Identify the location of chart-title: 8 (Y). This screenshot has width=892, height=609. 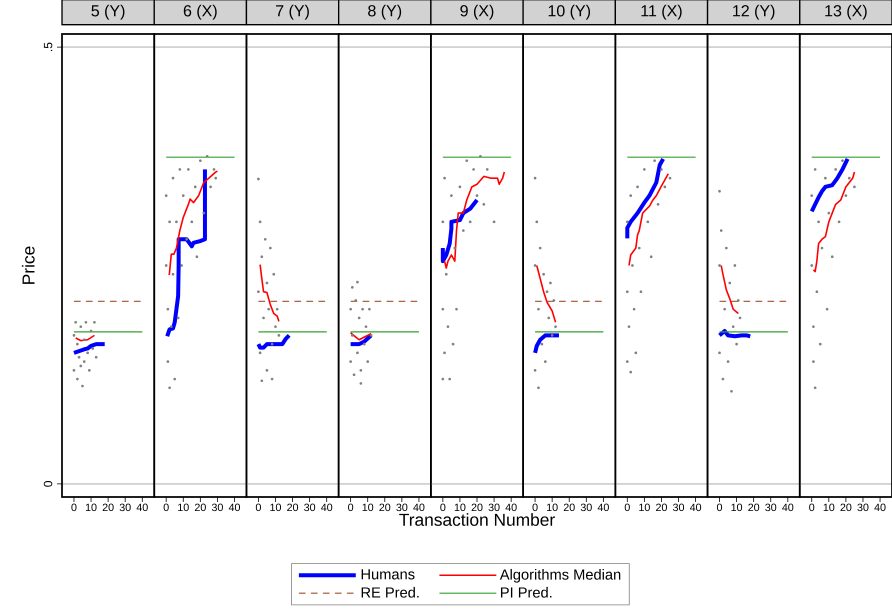
(385, 12).